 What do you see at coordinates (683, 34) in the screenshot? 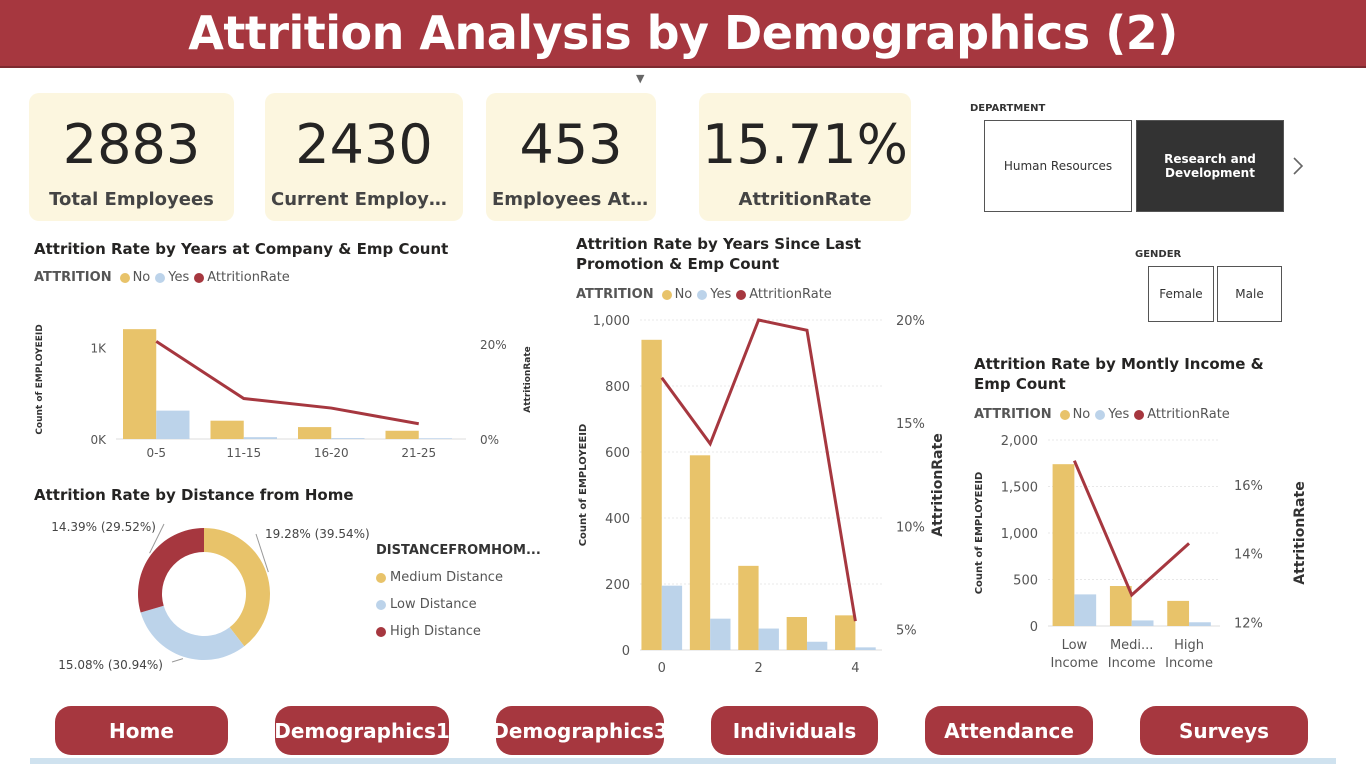
I see `title-bar: Attrition Analysis by Demographics (2)` at bounding box center [683, 34].